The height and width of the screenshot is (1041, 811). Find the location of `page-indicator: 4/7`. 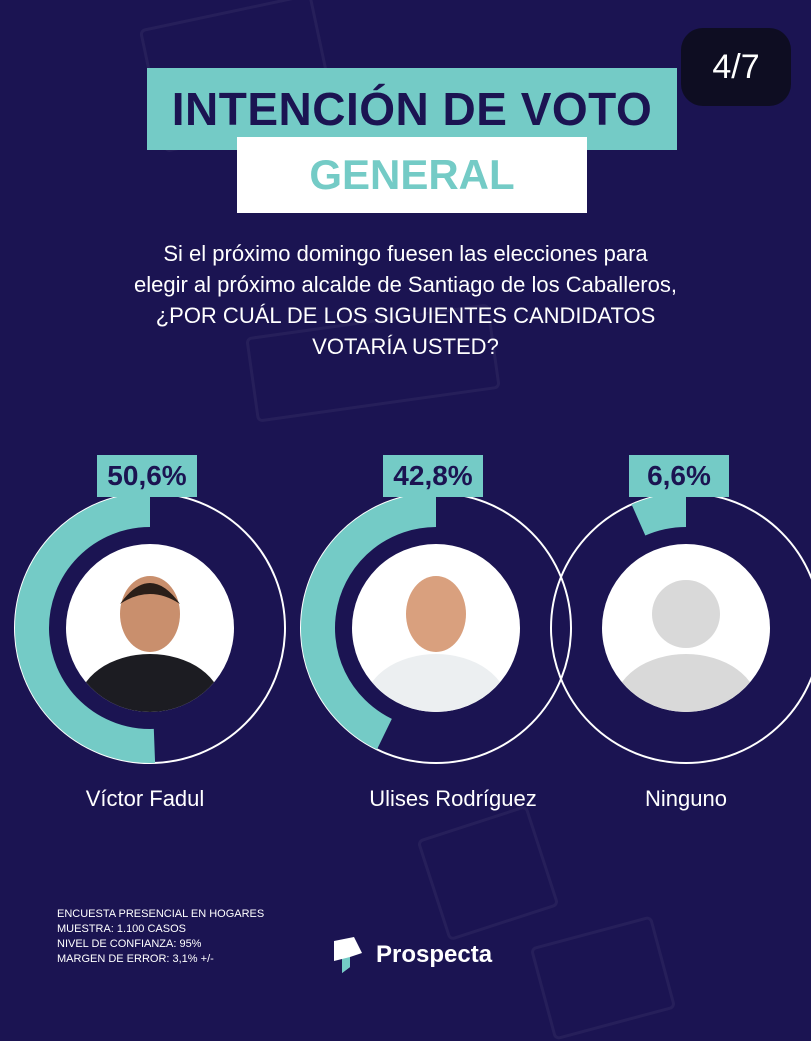

page-indicator: 4/7 is located at coordinates (736, 67).